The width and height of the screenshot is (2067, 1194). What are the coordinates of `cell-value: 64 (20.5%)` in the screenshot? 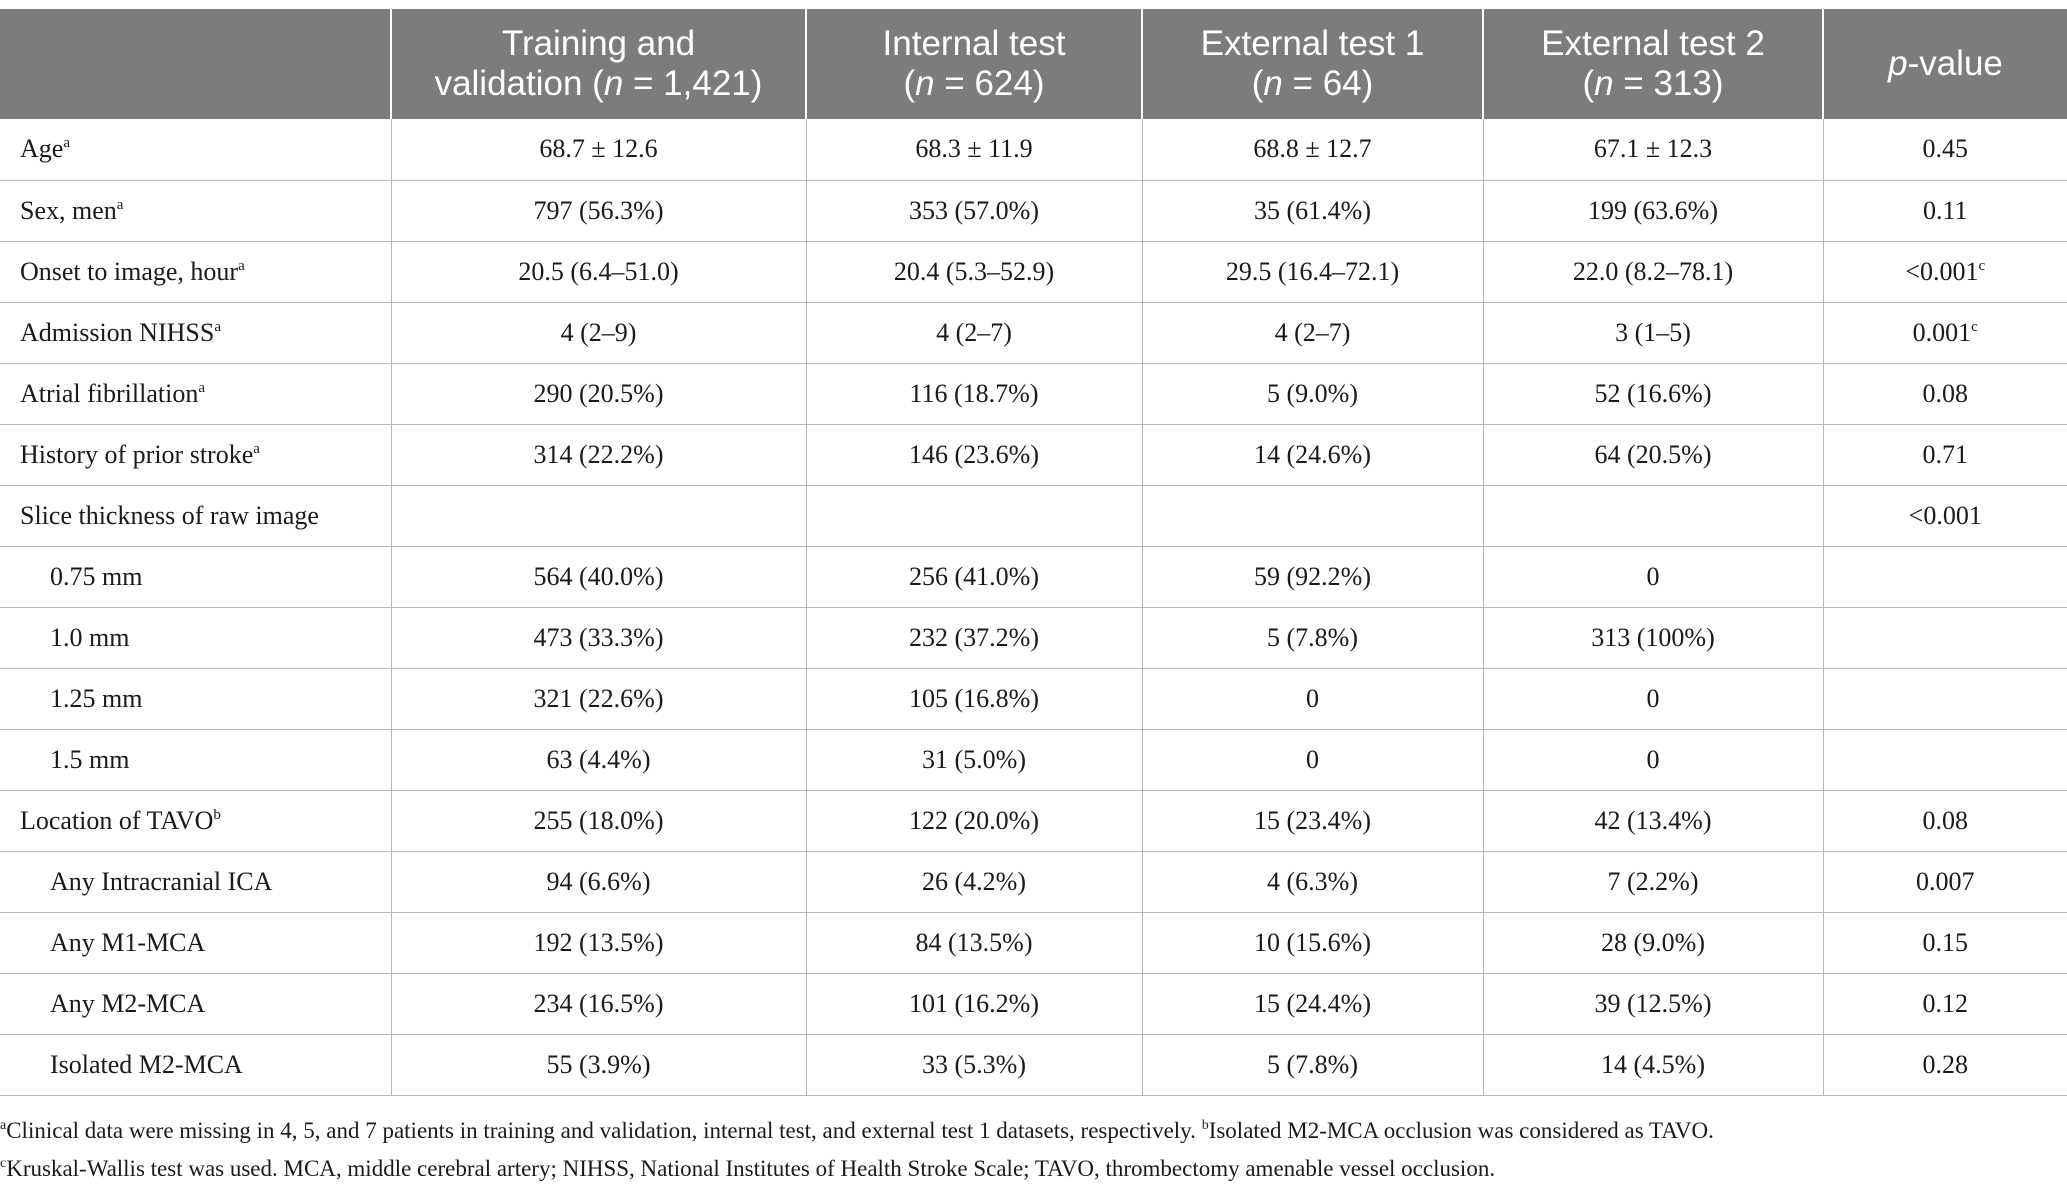 It's located at (1653, 454).